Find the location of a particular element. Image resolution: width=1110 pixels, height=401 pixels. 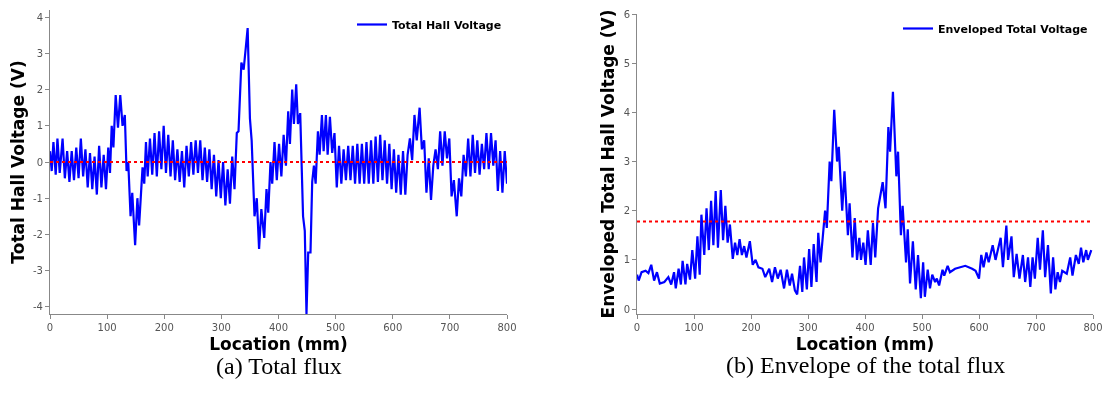

text: (b) Envelope of the total flux is located at coordinates (866, 365).